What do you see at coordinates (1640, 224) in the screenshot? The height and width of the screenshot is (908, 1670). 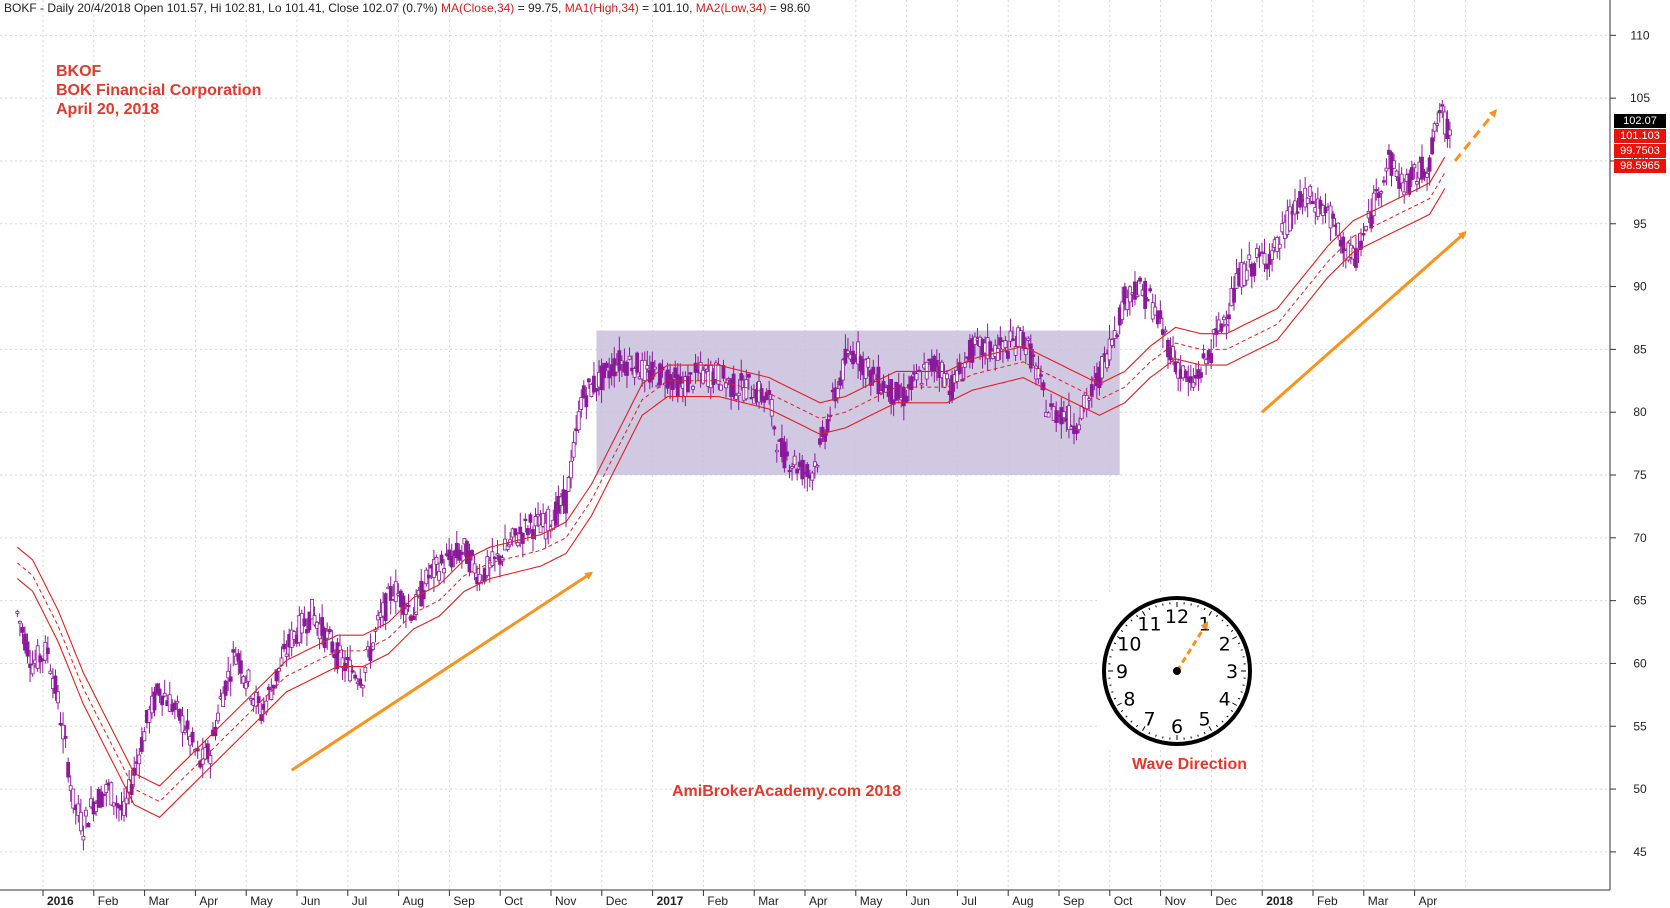 I see `y-tick-label-10: 95` at bounding box center [1640, 224].